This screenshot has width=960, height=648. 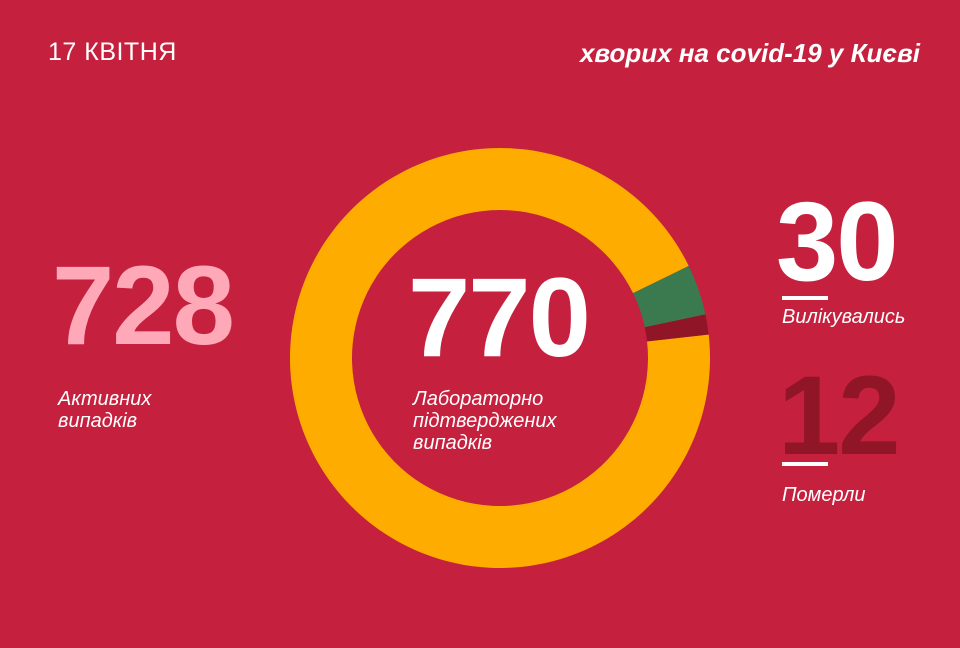 What do you see at coordinates (749, 53) in the screenshot?
I see `chart-subtitle: хворих на covid-19 у Києві` at bounding box center [749, 53].